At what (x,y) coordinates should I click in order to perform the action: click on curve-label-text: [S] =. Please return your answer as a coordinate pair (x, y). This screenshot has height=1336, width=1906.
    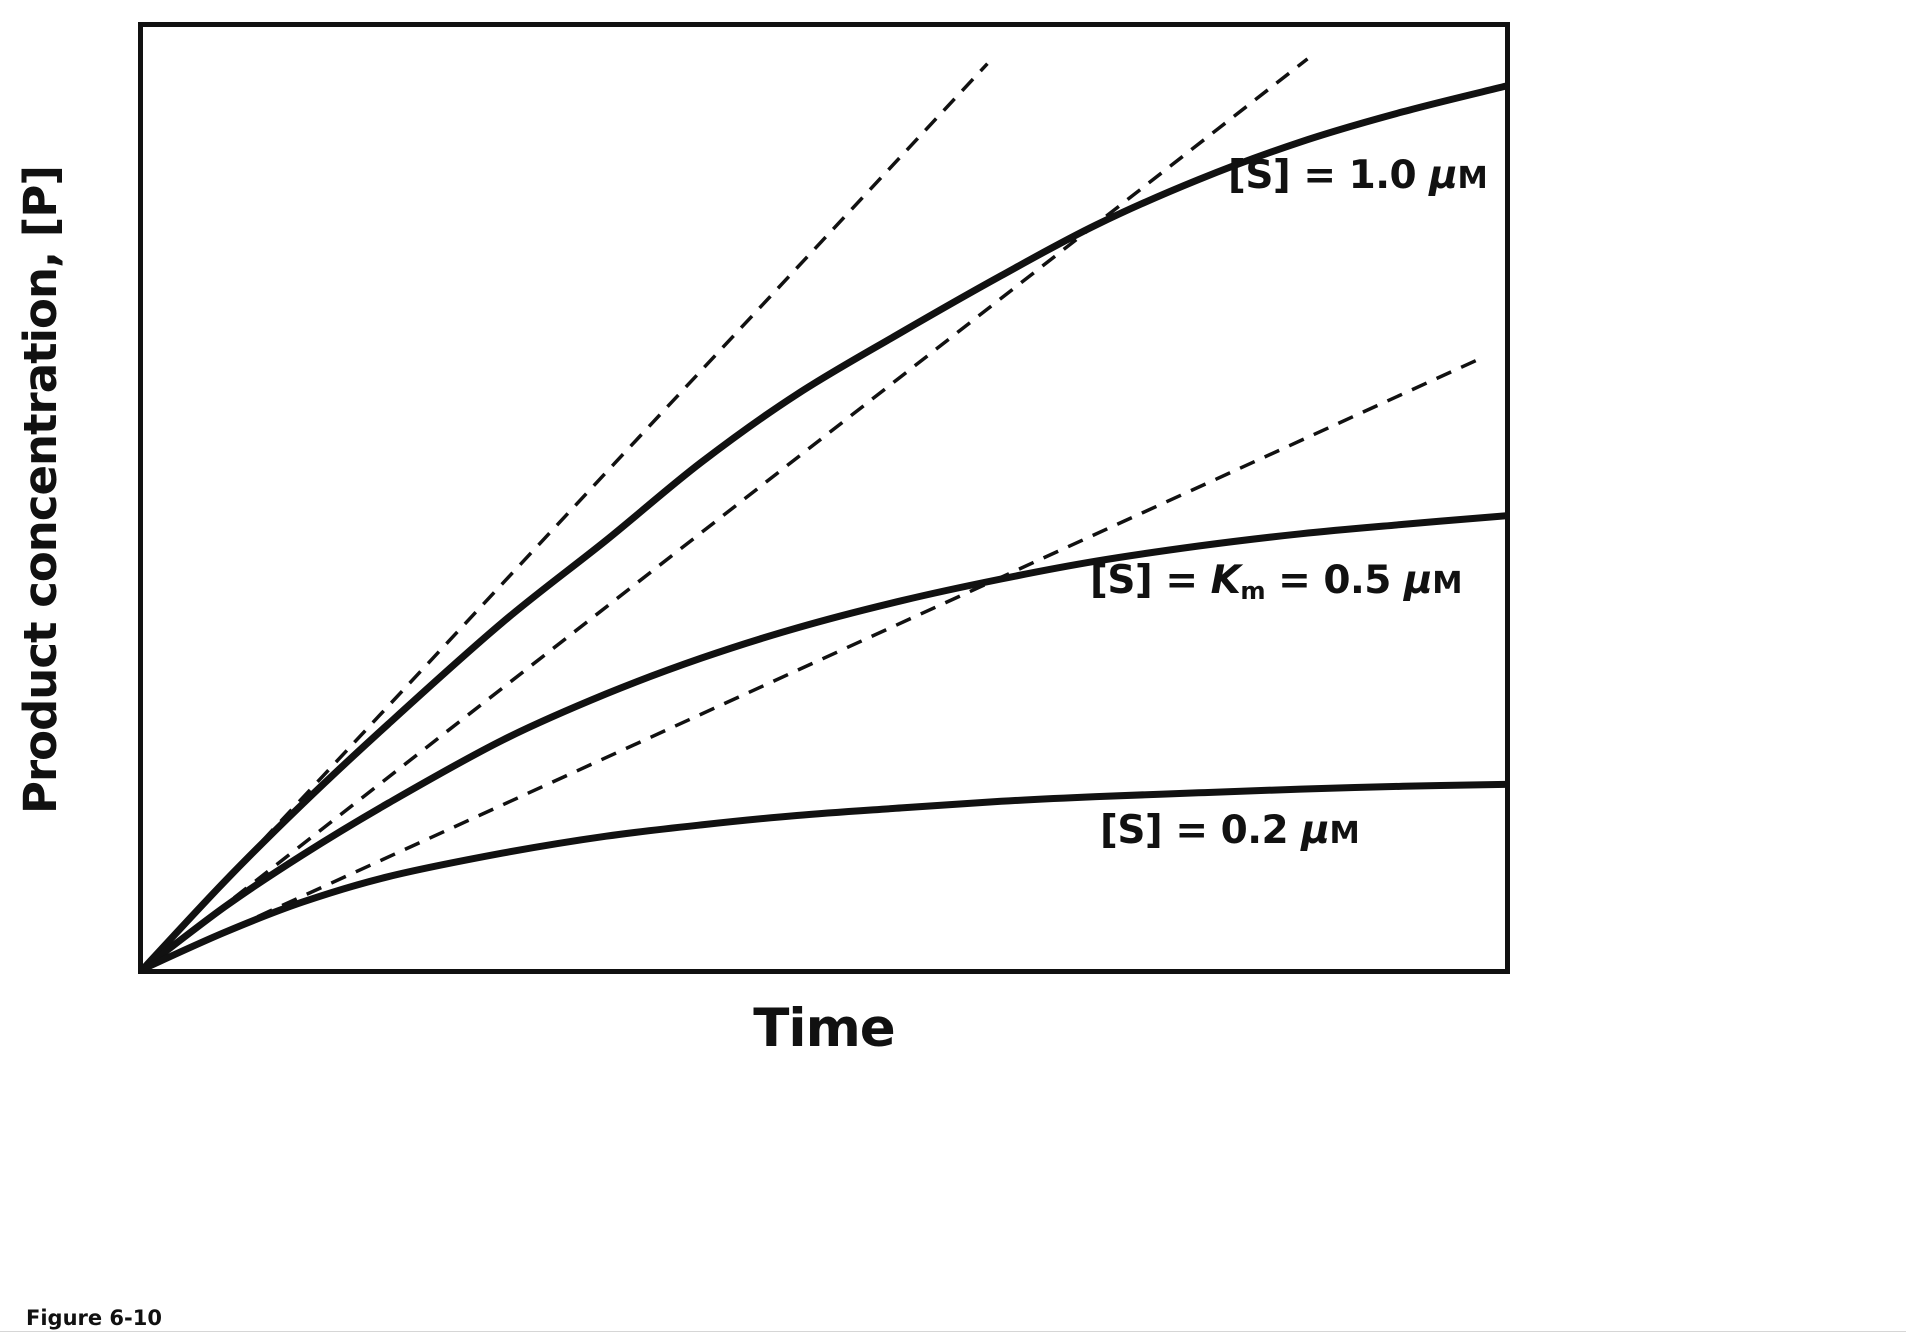
    Looking at the image, I should click on (1150, 580).